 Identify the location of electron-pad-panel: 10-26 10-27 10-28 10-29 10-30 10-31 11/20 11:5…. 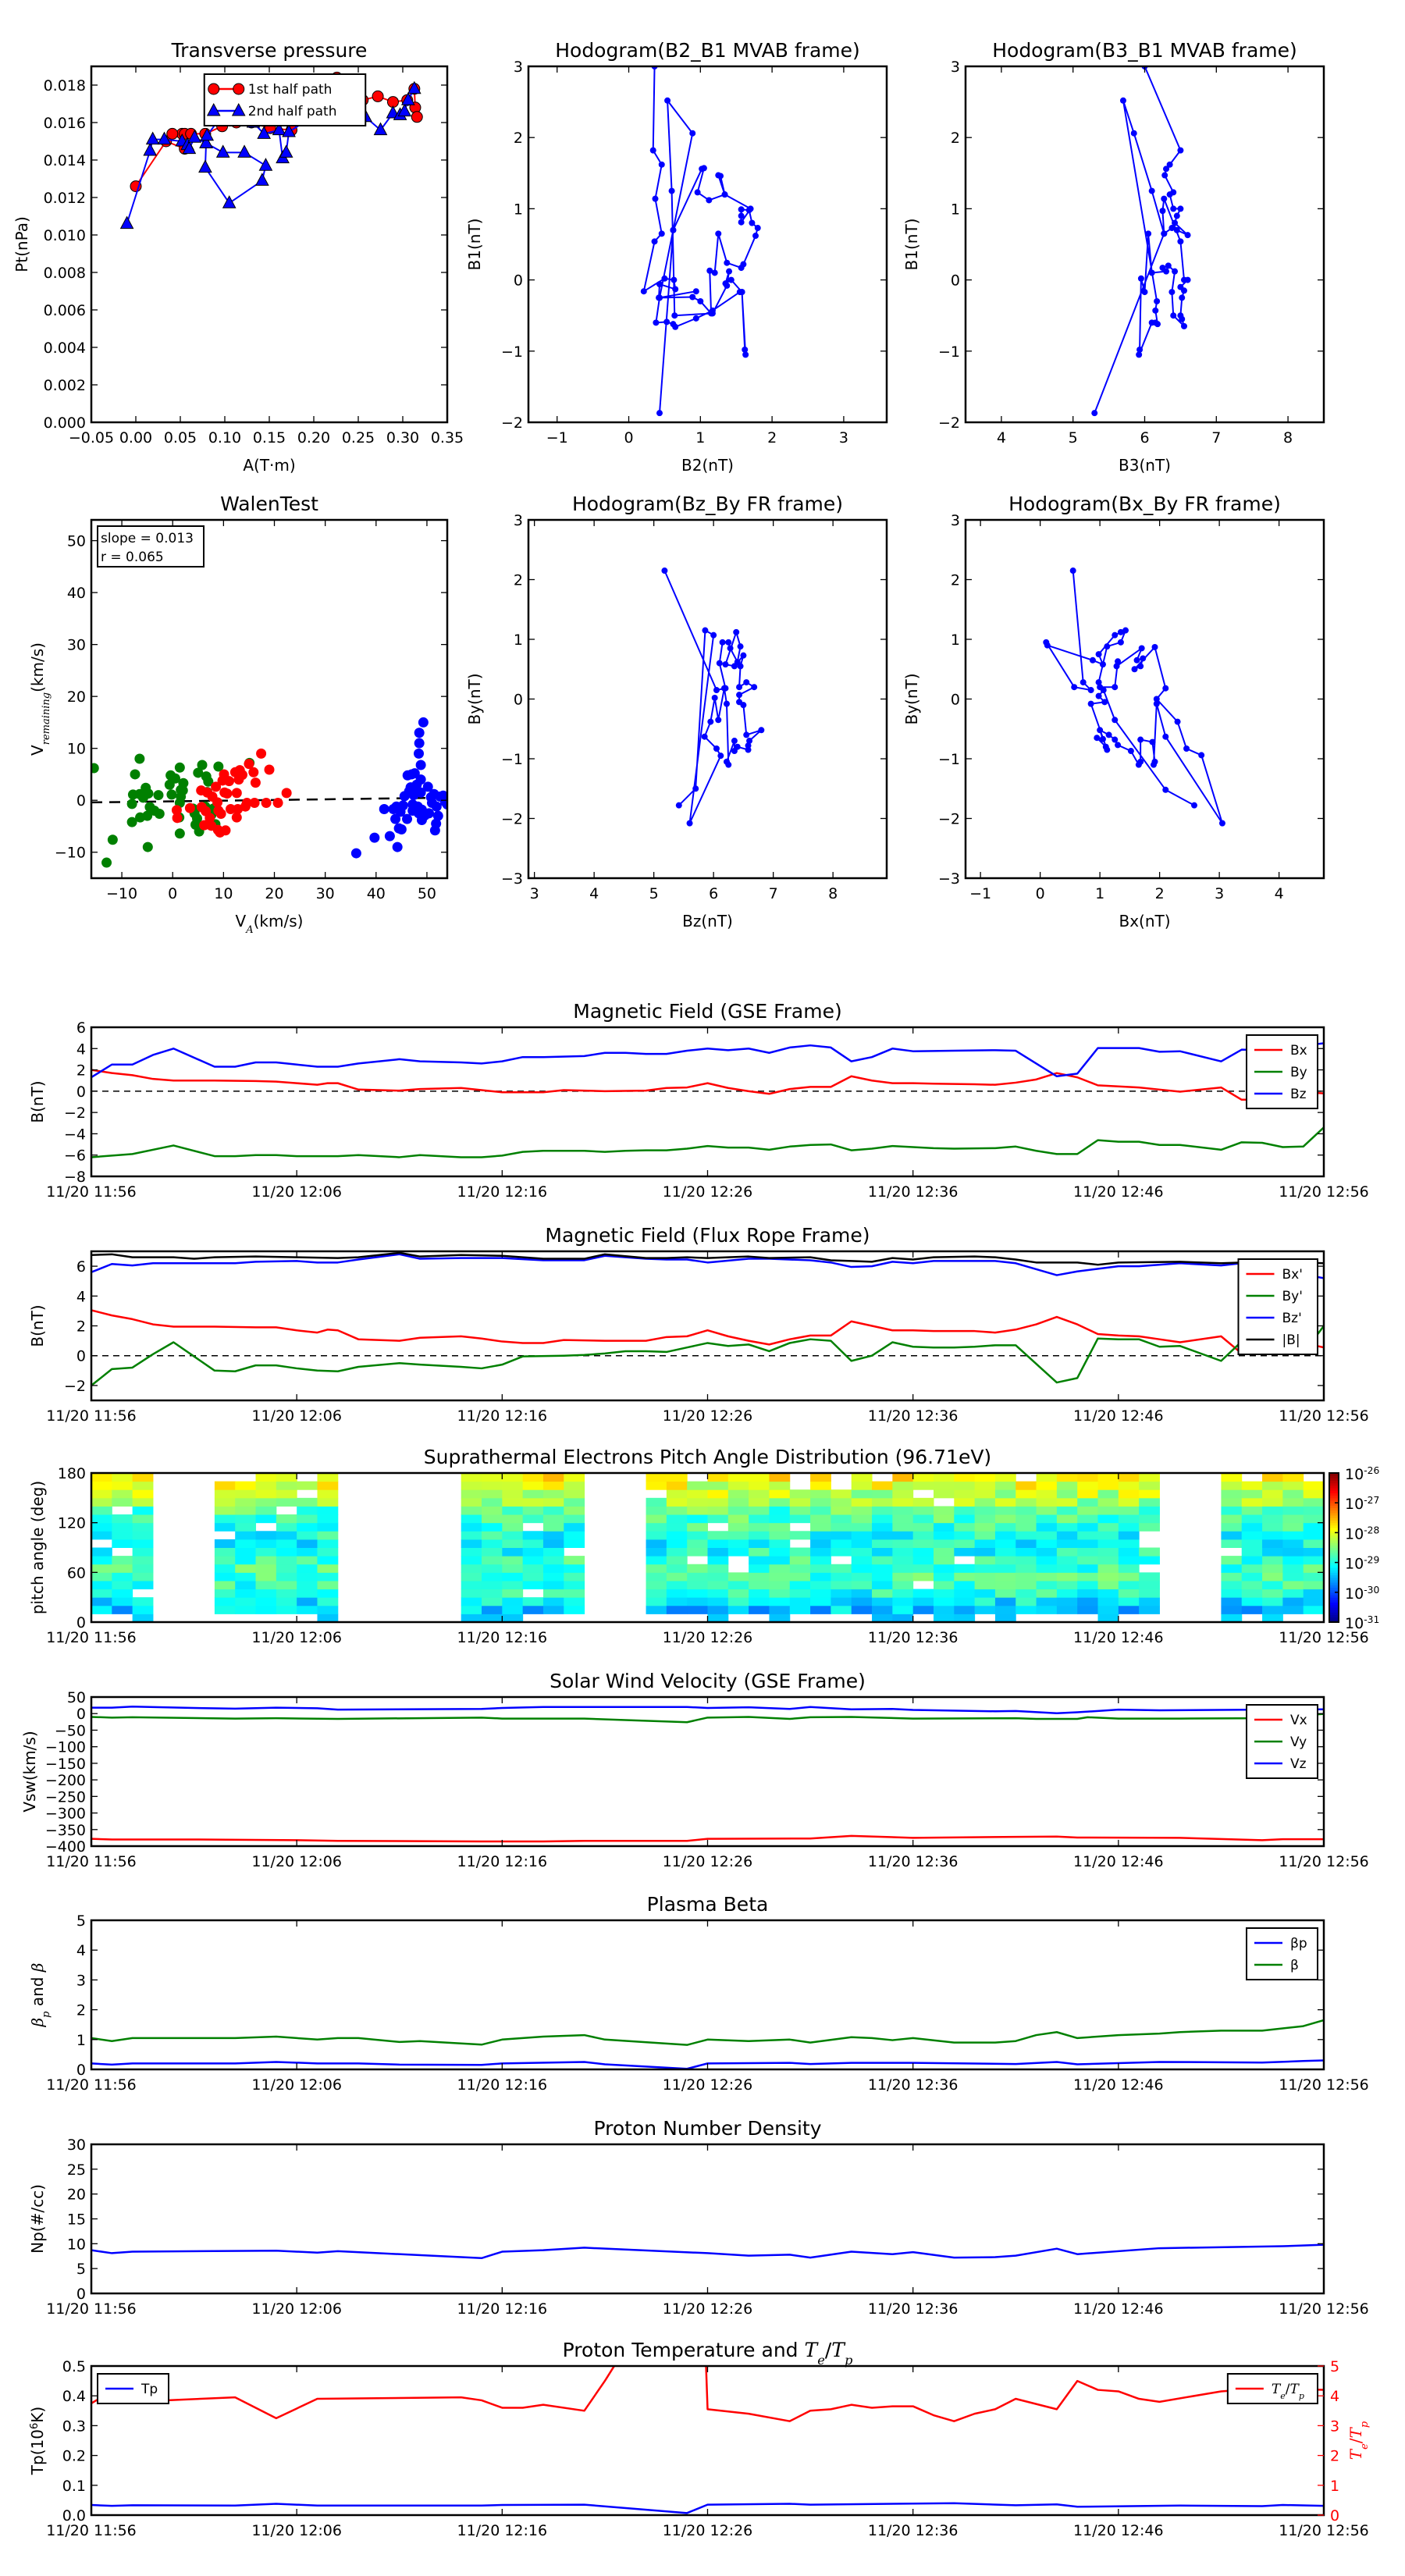
(704, 1546).